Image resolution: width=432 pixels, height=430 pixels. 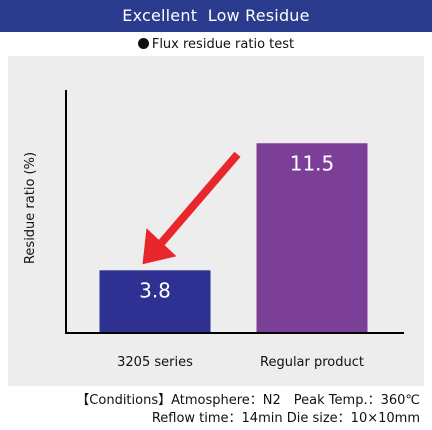 I want to click on bar-value-label: 11.5, so click(x=312, y=163).